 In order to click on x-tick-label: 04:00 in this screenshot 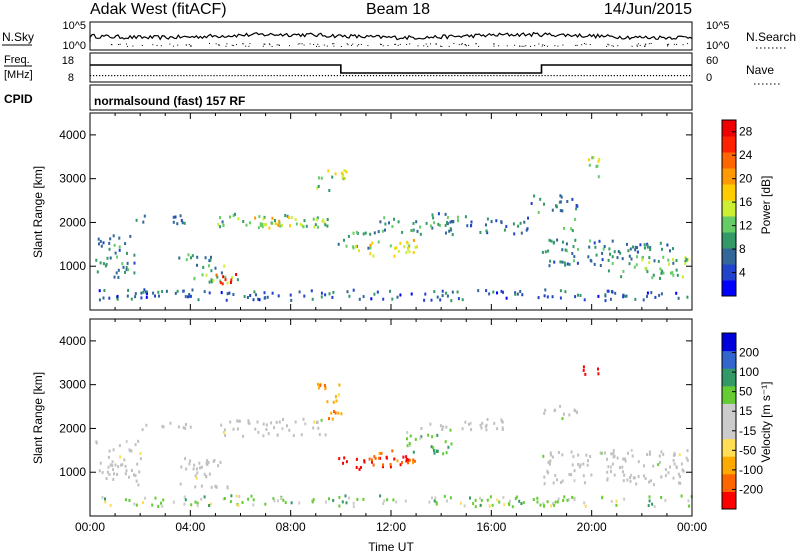, I will do `click(190, 527)`.